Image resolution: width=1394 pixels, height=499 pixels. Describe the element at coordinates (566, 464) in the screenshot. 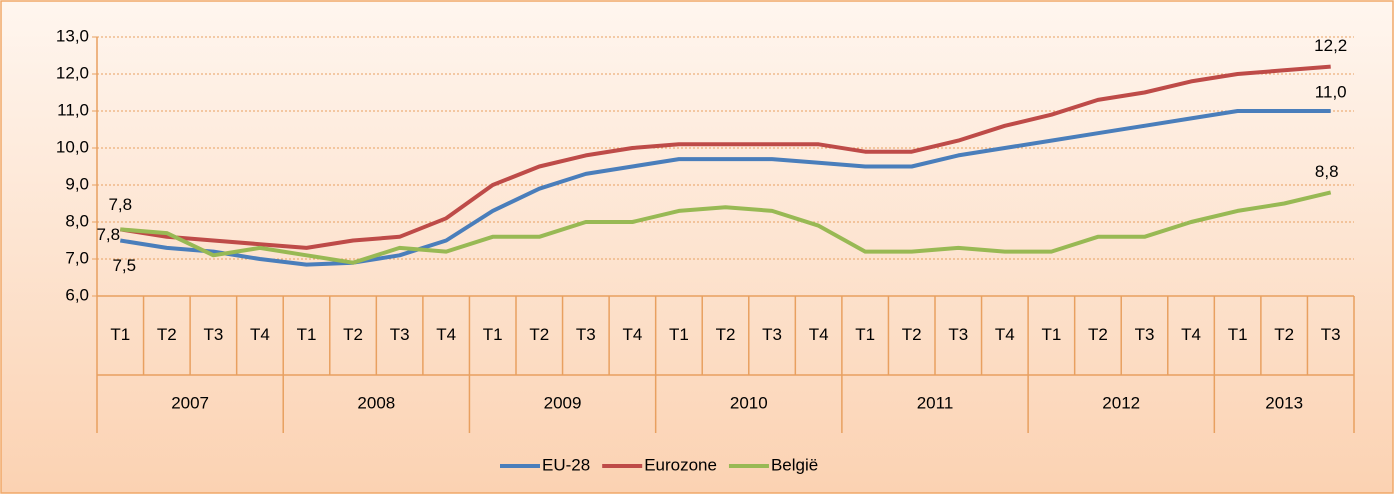

I see `legend-label: EU-28` at that location.